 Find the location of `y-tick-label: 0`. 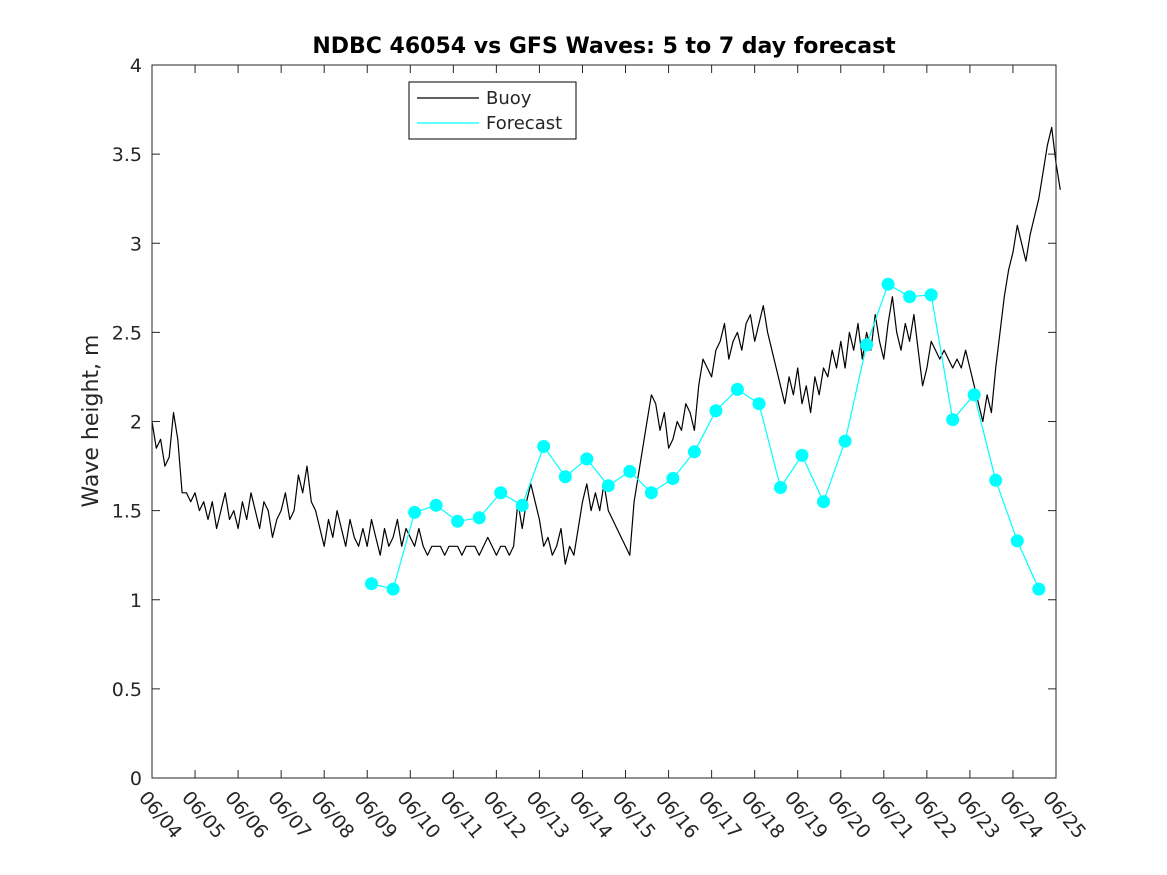

y-tick-label: 0 is located at coordinates (136, 779).